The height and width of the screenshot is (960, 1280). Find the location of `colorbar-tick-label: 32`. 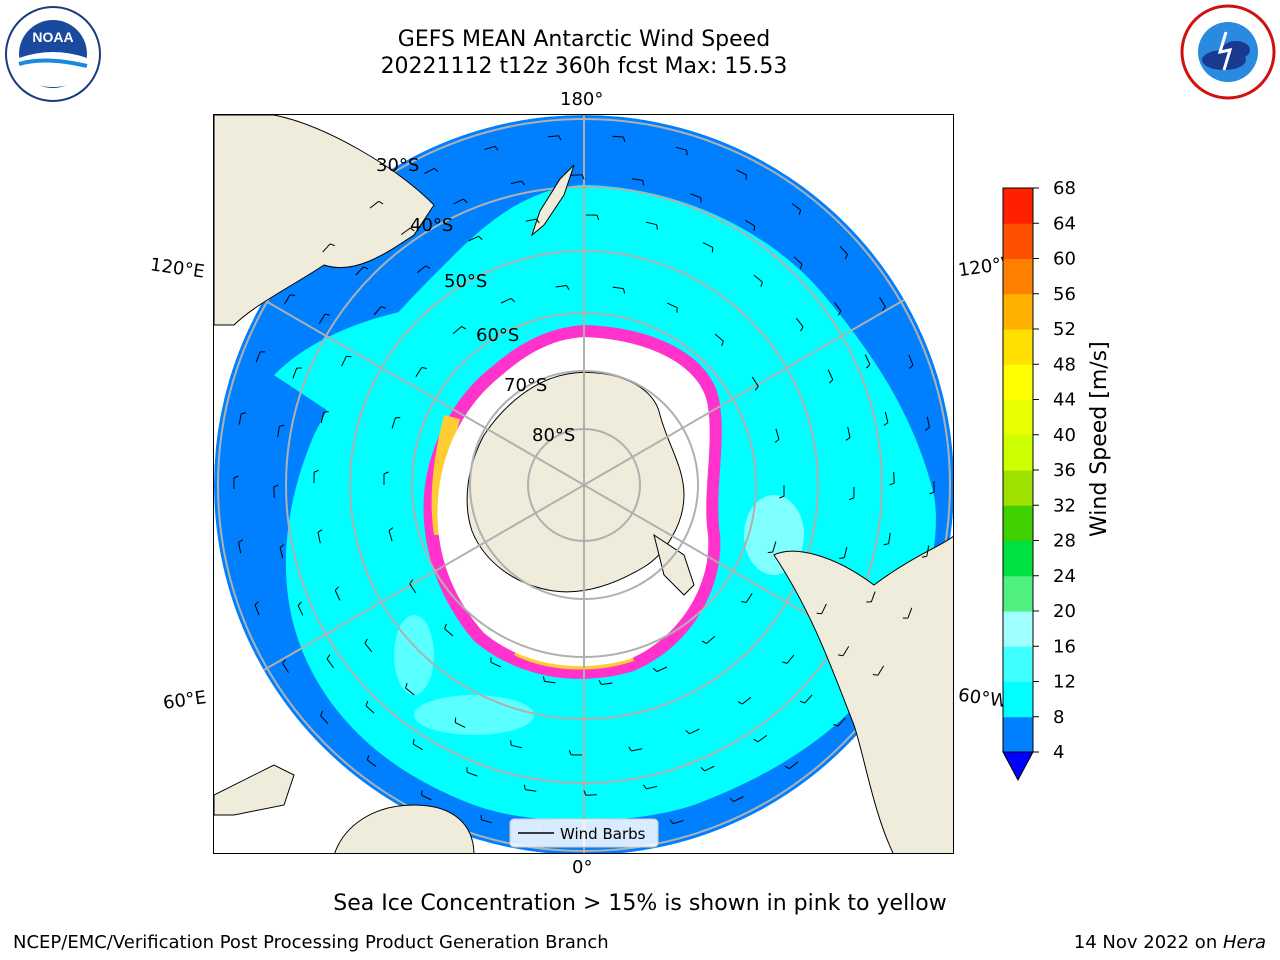

colorbar-tick-label: 32 is located at coordinates (1064, 505).